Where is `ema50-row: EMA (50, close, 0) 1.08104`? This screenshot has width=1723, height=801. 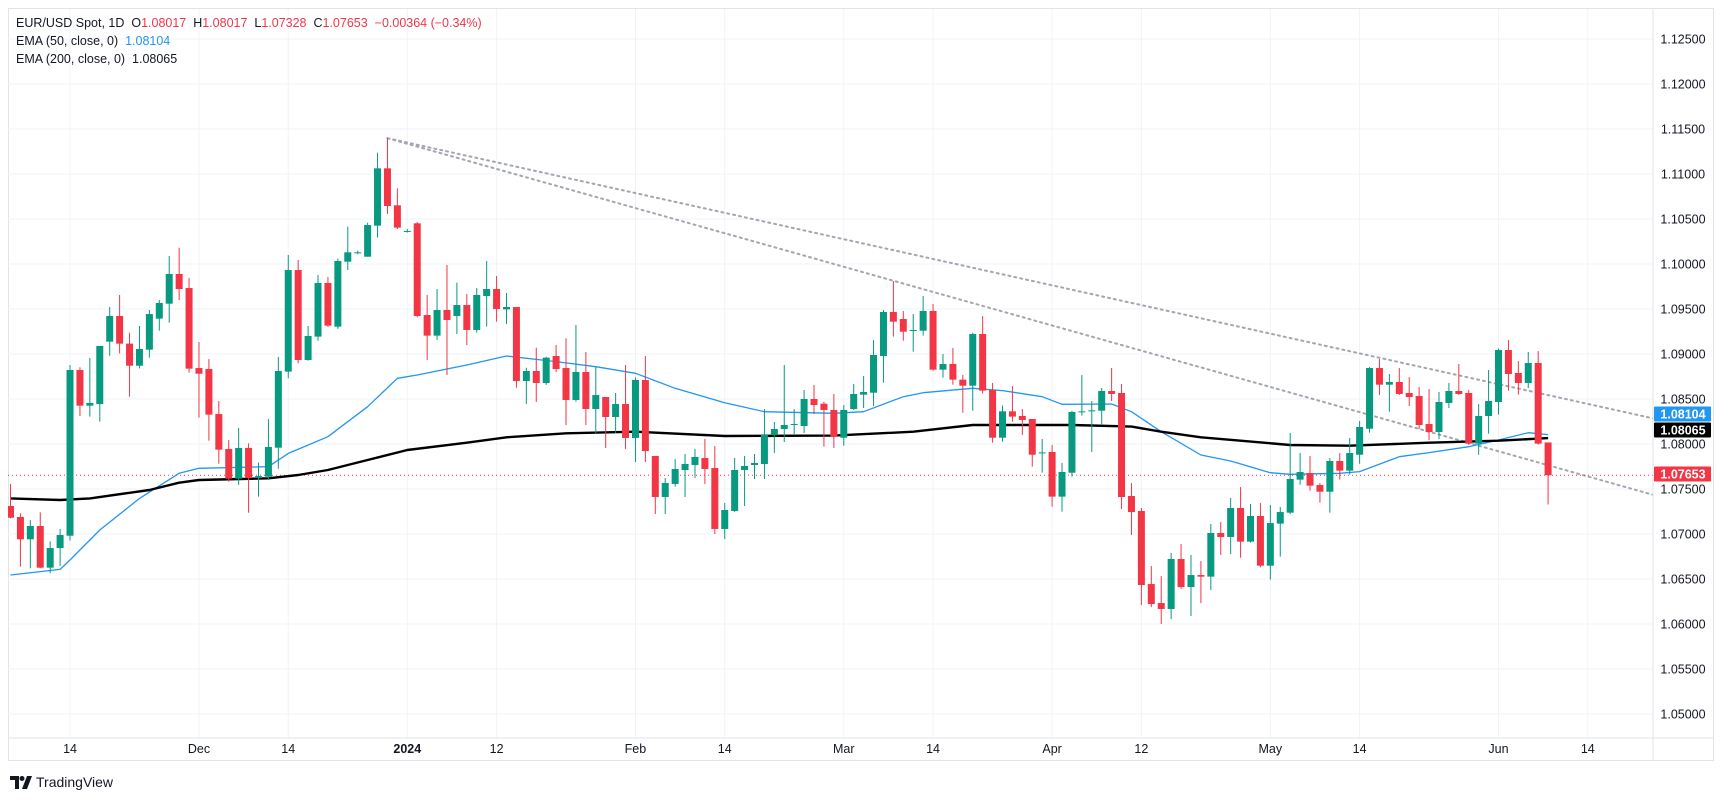 ema50-row: EMA (50, close, 0) 1.08104 is located at coordinates (249, 41).